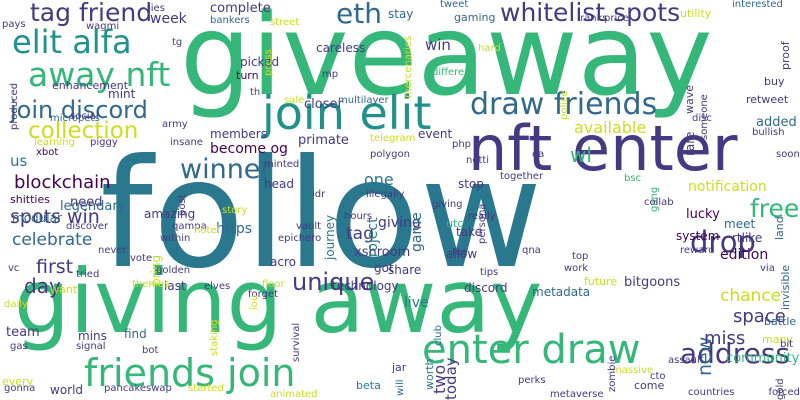 This screenshot has height=400, width=800. What do you see at coordinates (19, 161) in the screenshot?
I see `cloud-word: us` at bounding box center [19, 161].